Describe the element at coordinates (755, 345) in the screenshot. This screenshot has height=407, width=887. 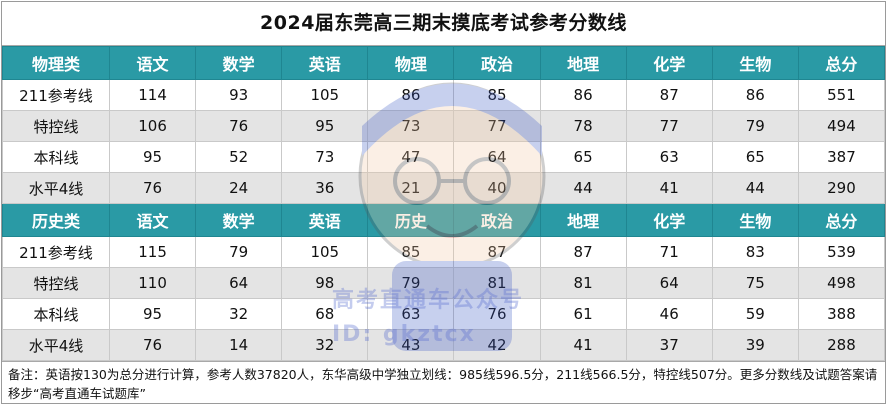
I see `score-cell: 39` at that location.